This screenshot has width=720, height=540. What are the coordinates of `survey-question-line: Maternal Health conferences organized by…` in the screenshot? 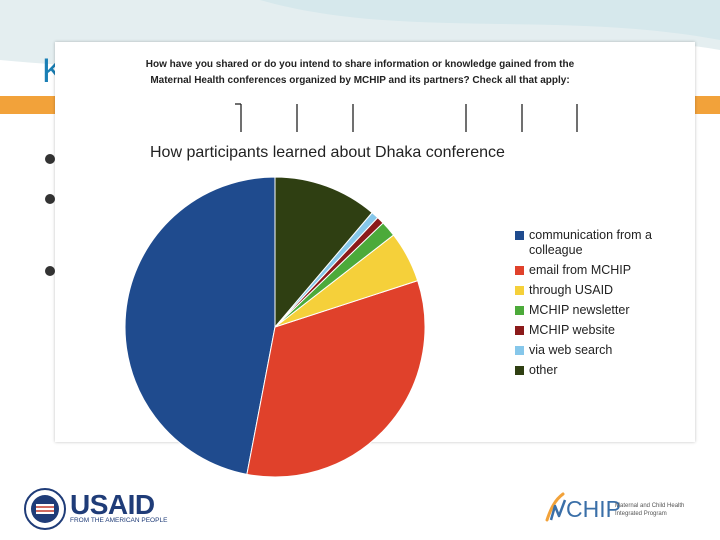 It's located at (360, 80).